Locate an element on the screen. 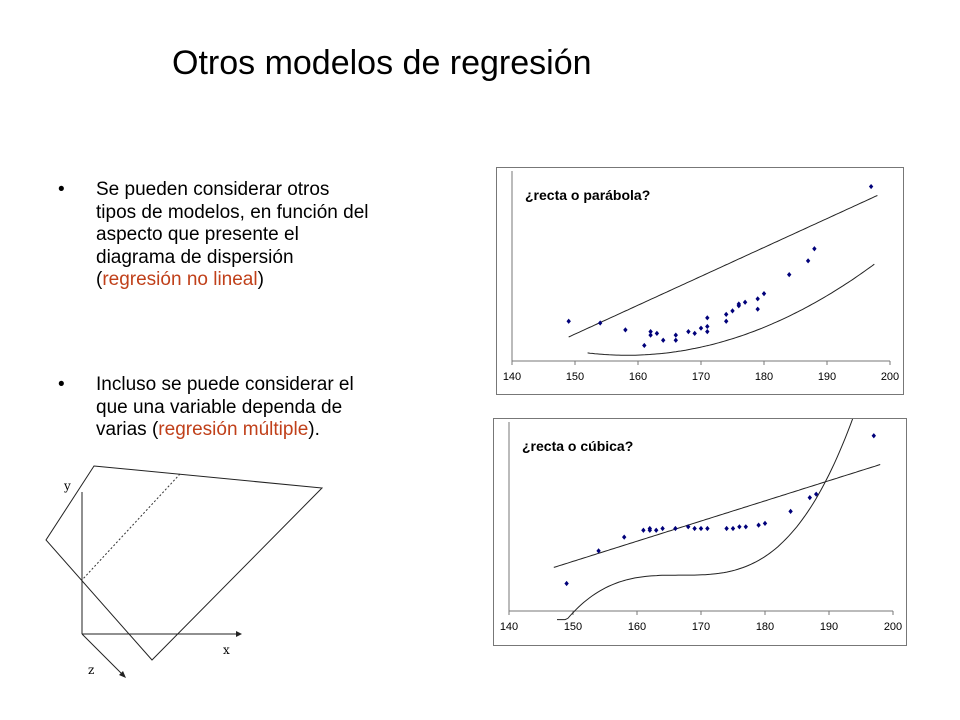 The width and height of the screenshot is (960, 720). chart-title: ¿recta o cúbica? is located at coordinates (577, 446).